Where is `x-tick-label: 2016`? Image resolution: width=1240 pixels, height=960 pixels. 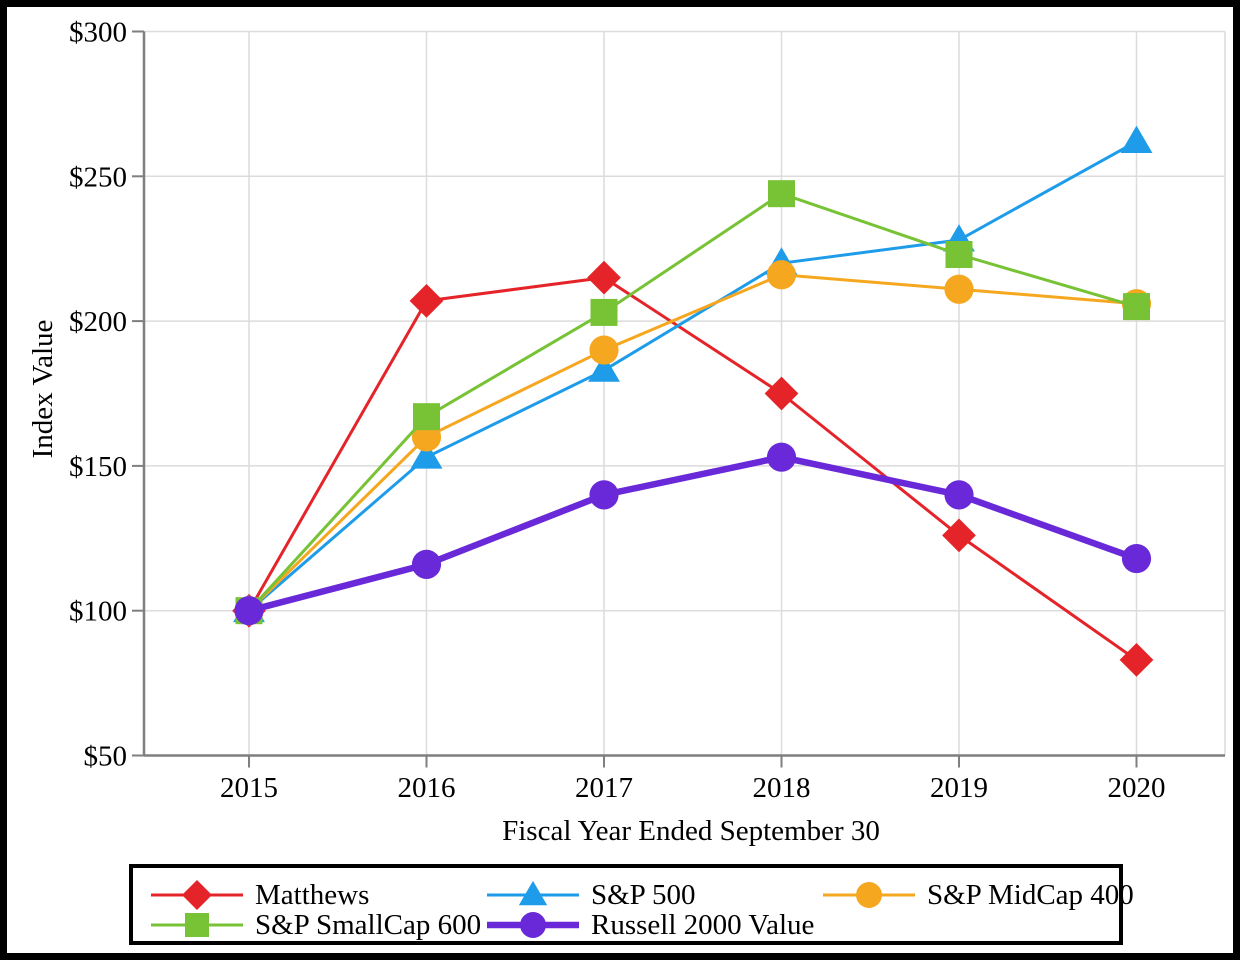
x-tick-label: 2016 is located at coordinates (427, 788).